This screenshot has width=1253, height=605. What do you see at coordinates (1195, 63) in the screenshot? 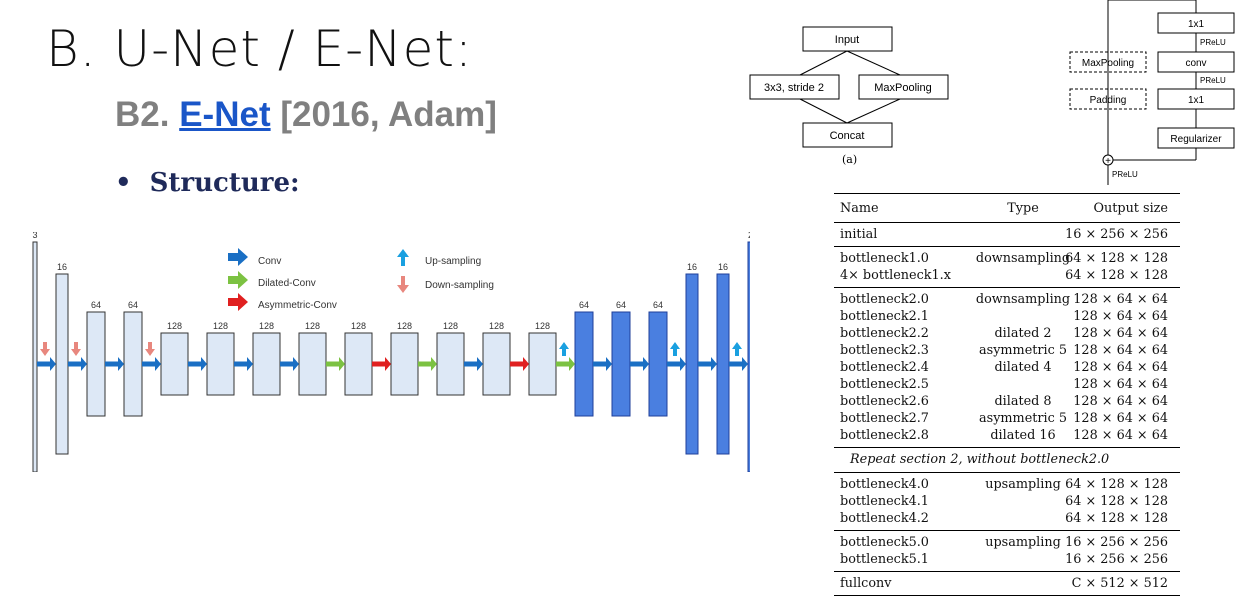
I see `b2-label: conv` at bounding box center [1195, 63].